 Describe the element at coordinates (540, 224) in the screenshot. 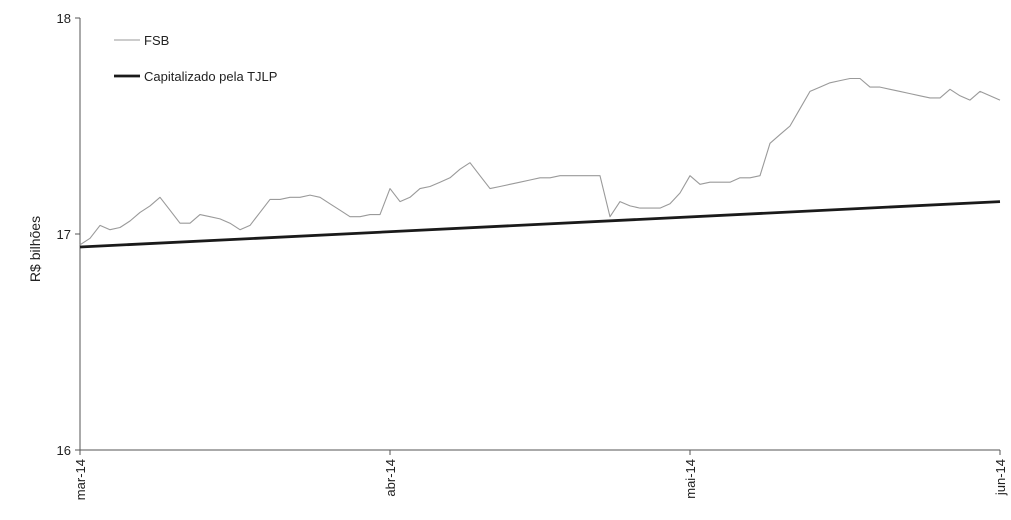

I see `series-line-capitalizado-tjlp` at that location.